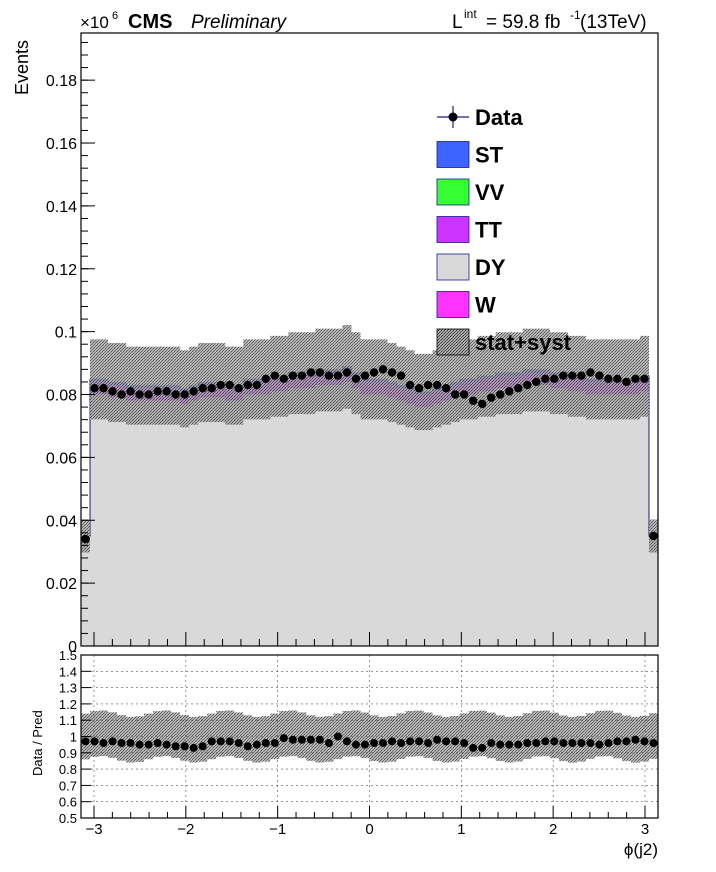 The width and height of the screenshot is (716, 872). Describe the element at coordinates (61, 207) in the screenshot. I see `y-tick-label: 0.14` at that location.